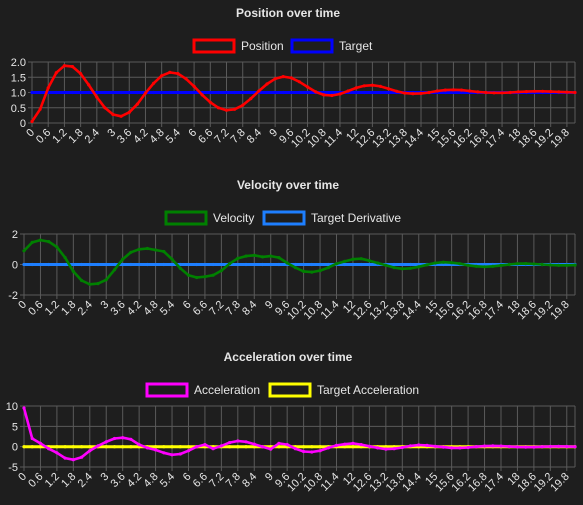 The image size is (583, 505). Describe the element at coordinates (412, 483) in the screenshot. I see `x-tick-label: 14.4` at that location.